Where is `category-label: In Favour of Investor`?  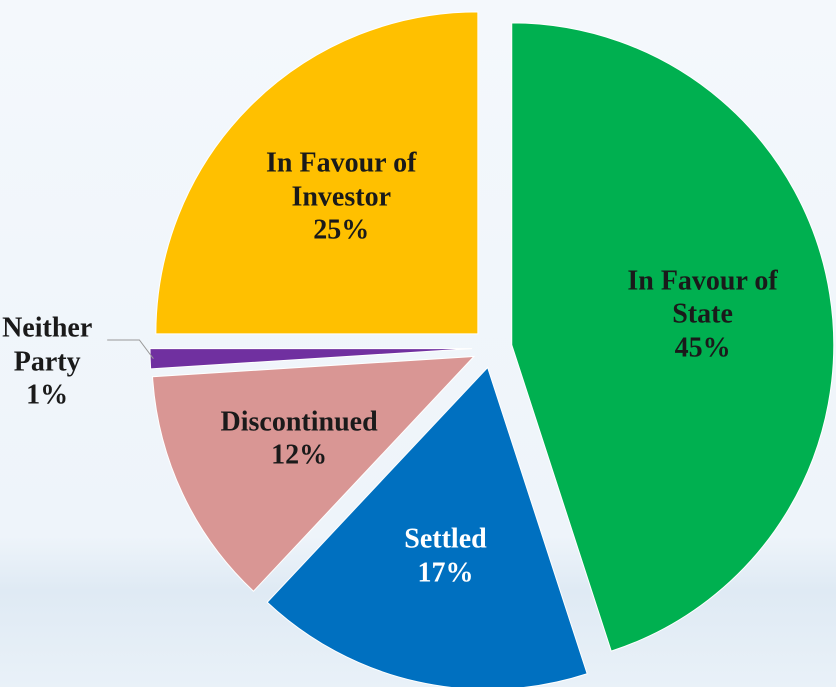
category-label: In Favour of Investor is located at coordinates (341, 180).